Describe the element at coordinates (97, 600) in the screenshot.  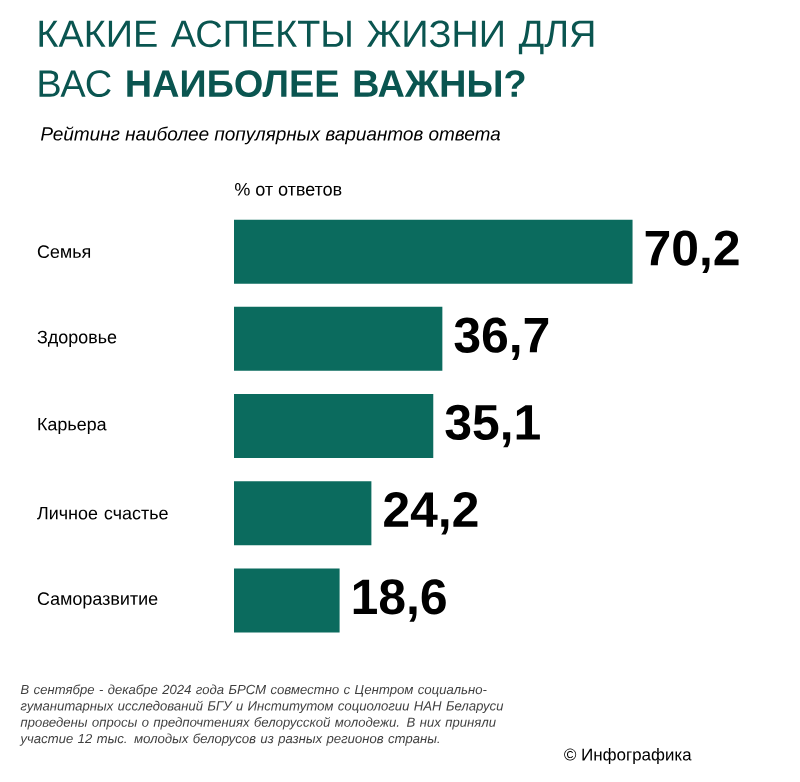
I see `y-tick-label: Саморазвитие` at that location.